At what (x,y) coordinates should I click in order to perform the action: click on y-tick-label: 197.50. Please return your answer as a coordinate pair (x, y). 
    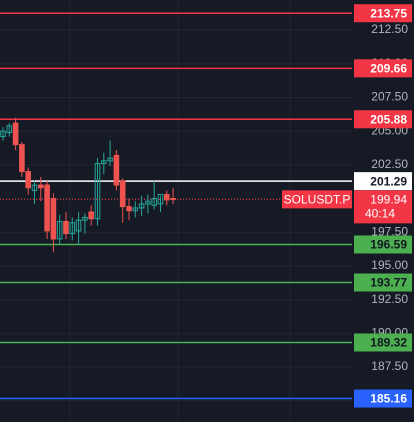
    Looking at the image, I should click on (389, 231).